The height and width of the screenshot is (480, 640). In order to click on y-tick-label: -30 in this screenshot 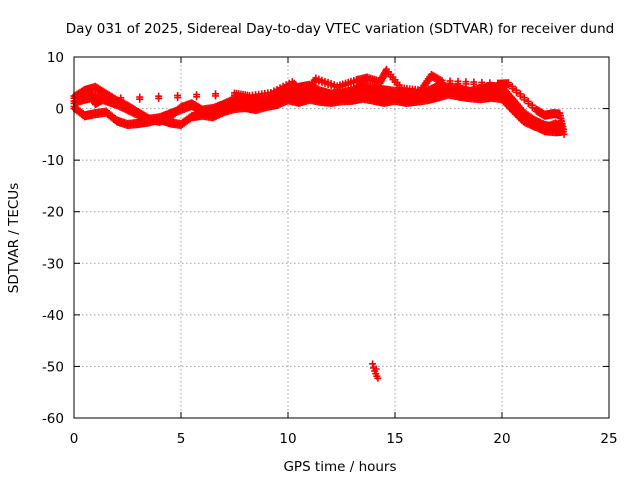, I will do `click(53, 264)`.